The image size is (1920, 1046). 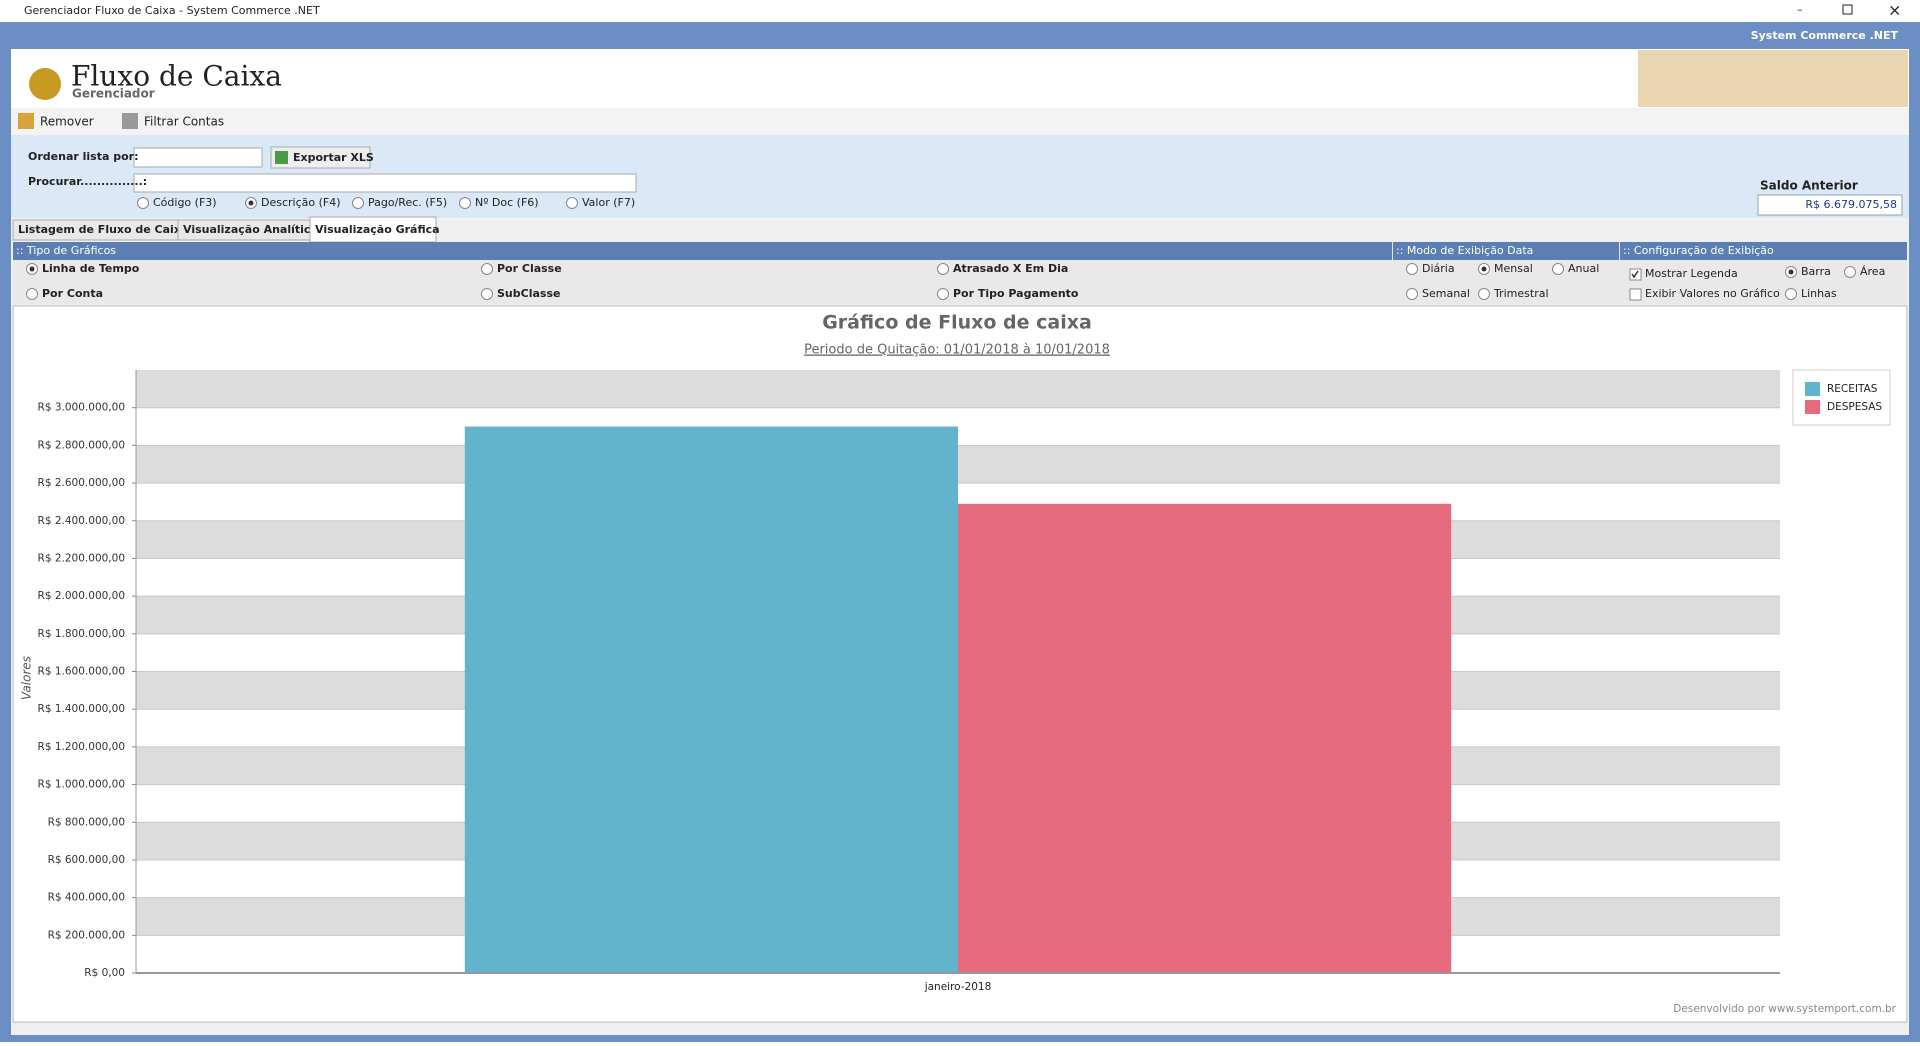 What do you see at coordinates (198, 157) in the screenshot?
I see `order-combo` at bounding box center [198, 157].